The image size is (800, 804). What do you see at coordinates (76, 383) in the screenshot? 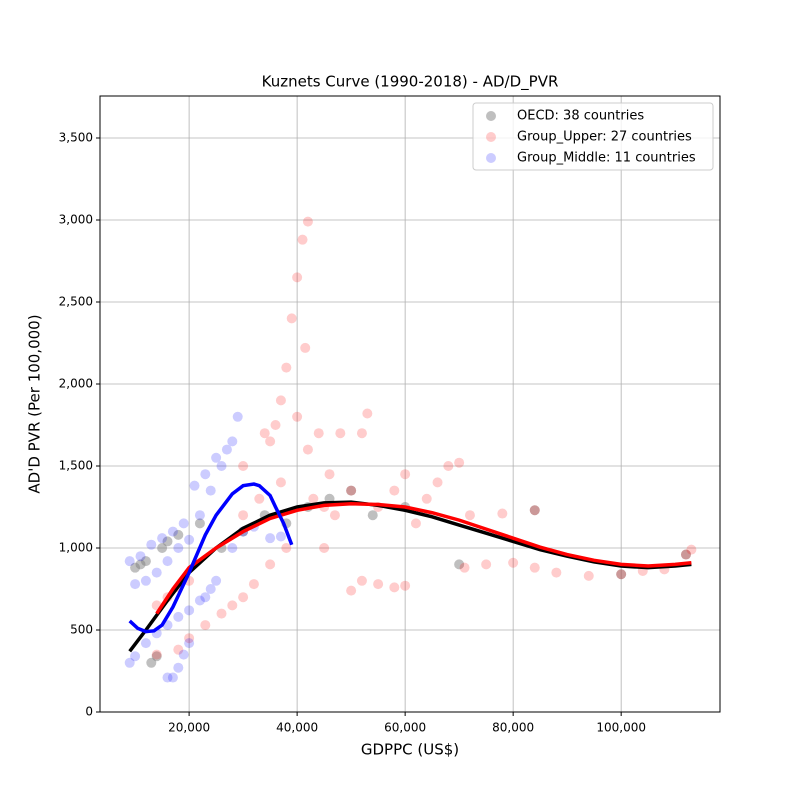
I see `y-tick-label: 2,000` at bounding box center [76, 383].